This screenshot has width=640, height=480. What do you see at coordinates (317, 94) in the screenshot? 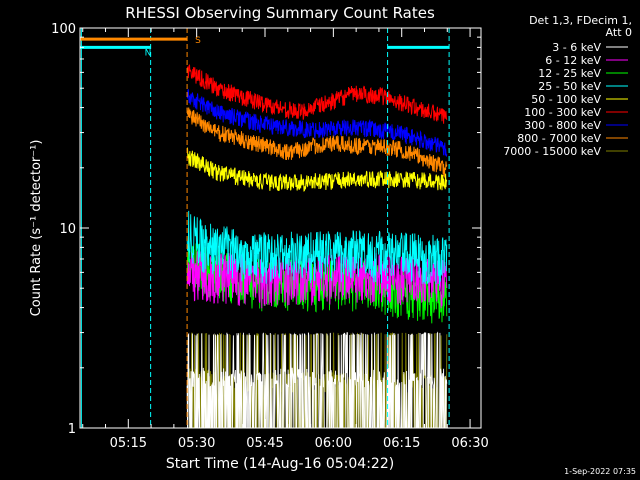
I see `series-line-100-300-kev` at bounding box center [317, 94].